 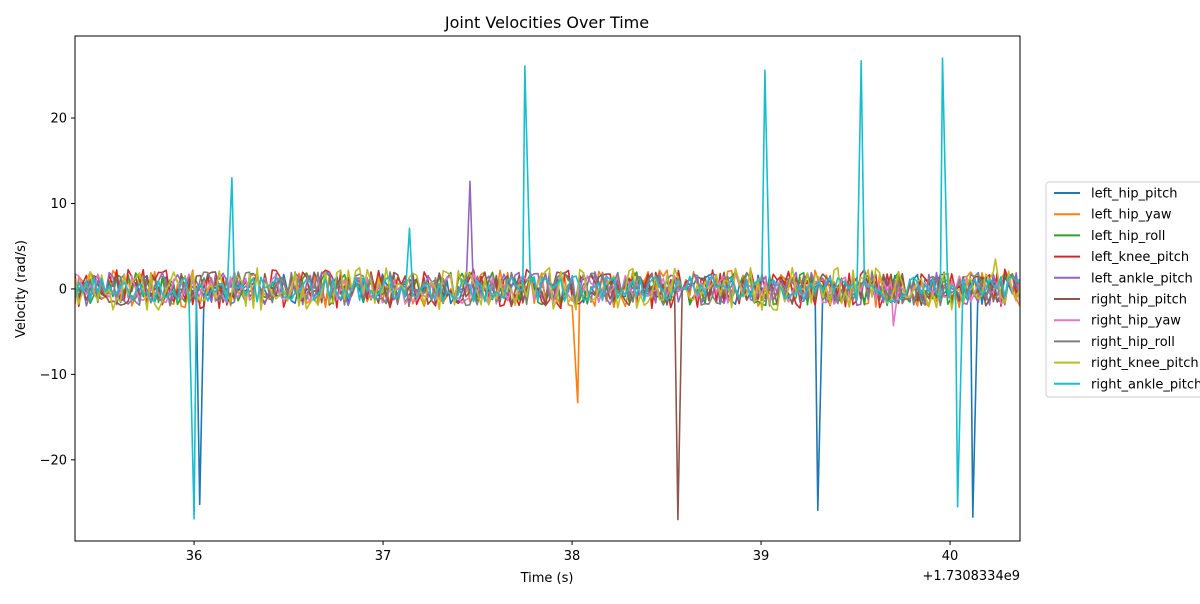 I want to click on series-line-right-knee-pitch, so click(x=547, y=284).